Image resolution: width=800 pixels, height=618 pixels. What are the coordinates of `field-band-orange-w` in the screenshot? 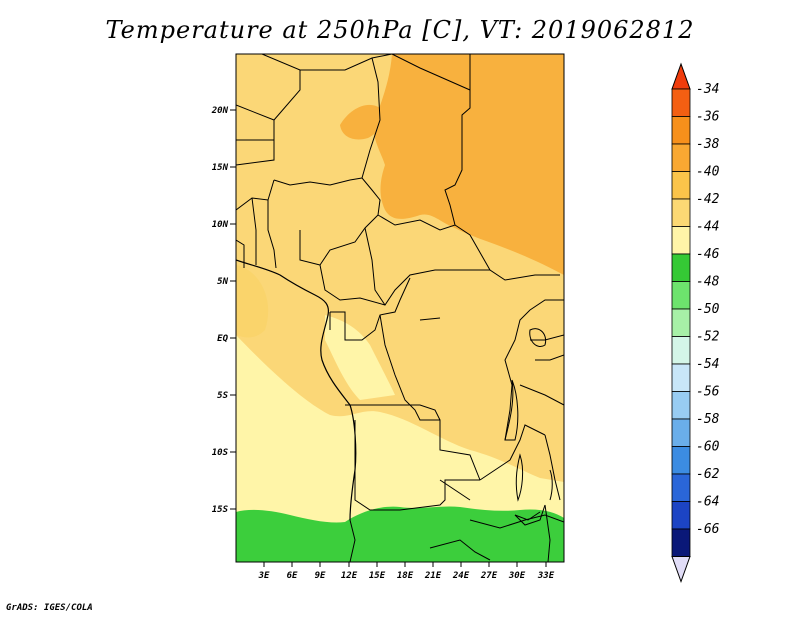 It's located at (252, 301).